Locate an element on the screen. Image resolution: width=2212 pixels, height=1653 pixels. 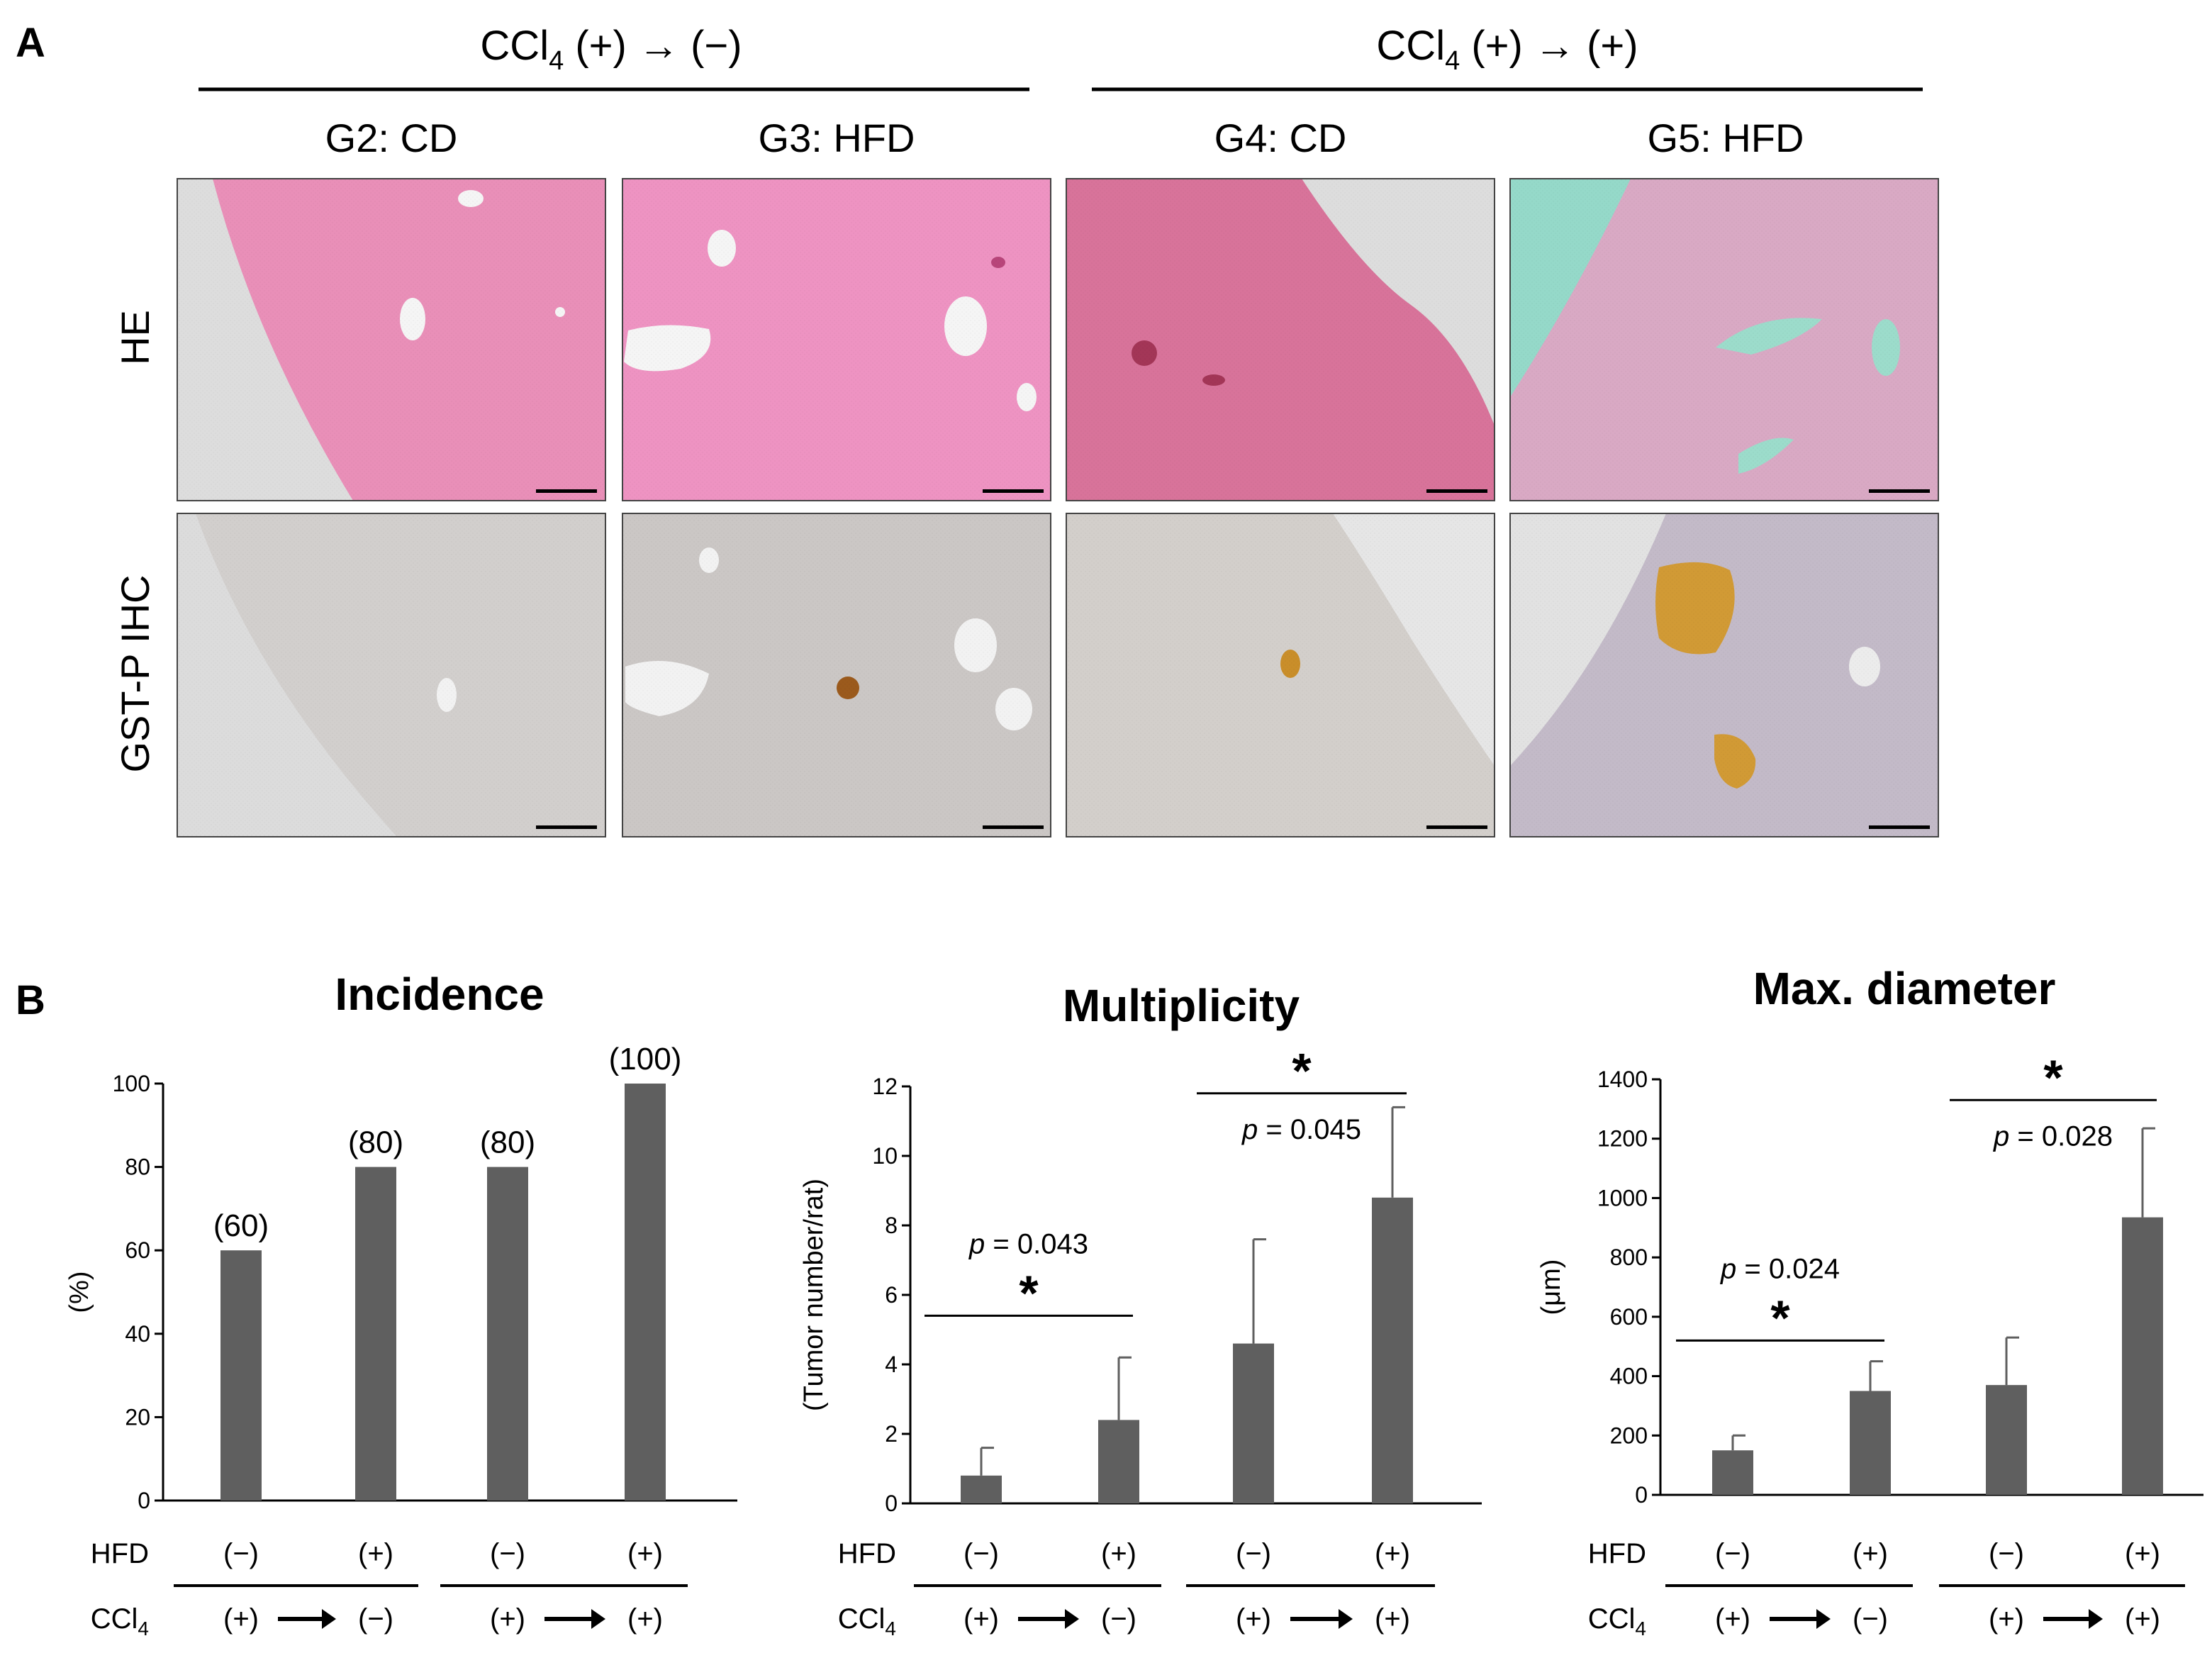
micrograph-he-g3 is located at coordinates (836, 339).